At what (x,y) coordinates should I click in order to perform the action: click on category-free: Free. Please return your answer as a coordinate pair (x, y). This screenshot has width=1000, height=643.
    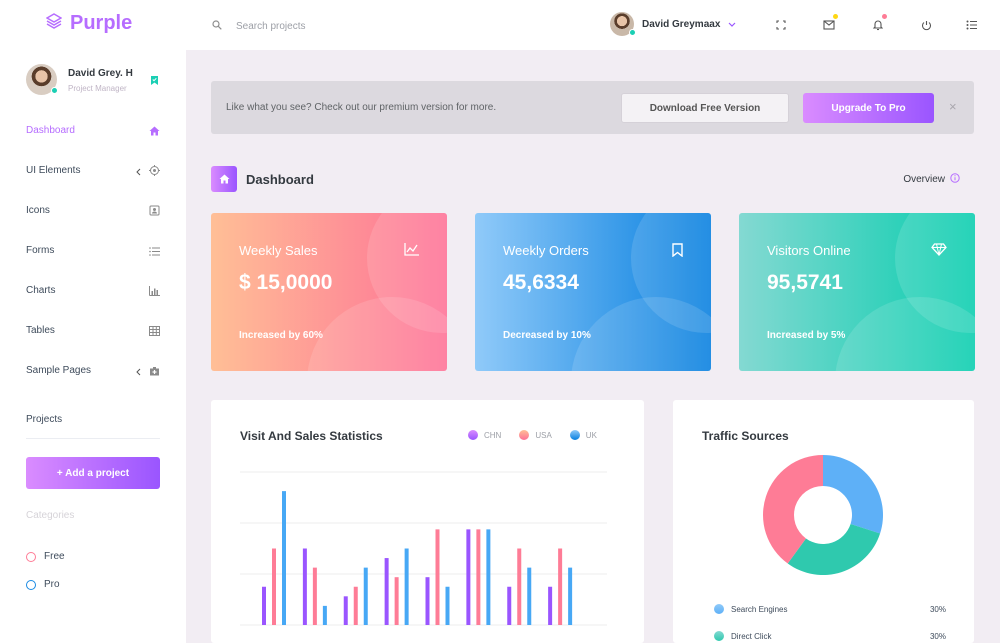
    Looking at the image, I should click on (45, 556).